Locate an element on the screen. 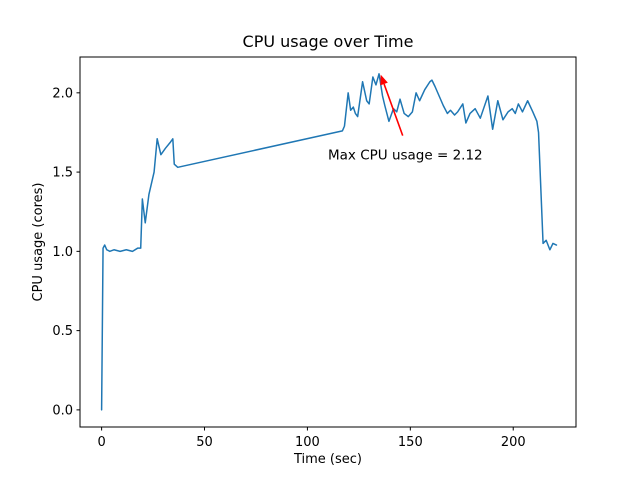 This screenshot has height=480, width=640. annotation-layer: Max CPU usage = 2.12 is located at coordinates (405, 119).